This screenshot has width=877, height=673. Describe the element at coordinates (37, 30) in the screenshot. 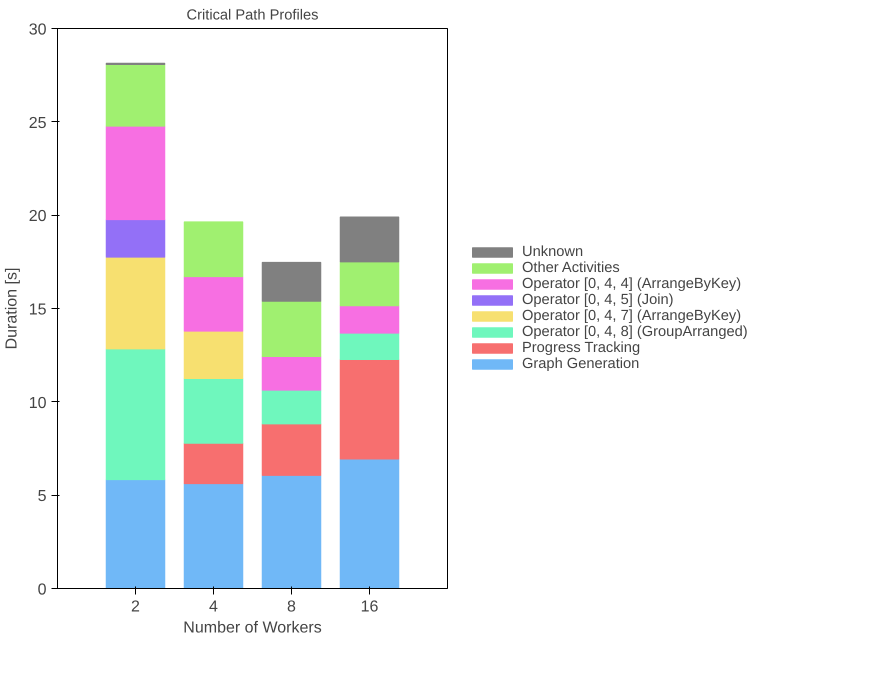

I see `y-tick-label: 30` at that location.